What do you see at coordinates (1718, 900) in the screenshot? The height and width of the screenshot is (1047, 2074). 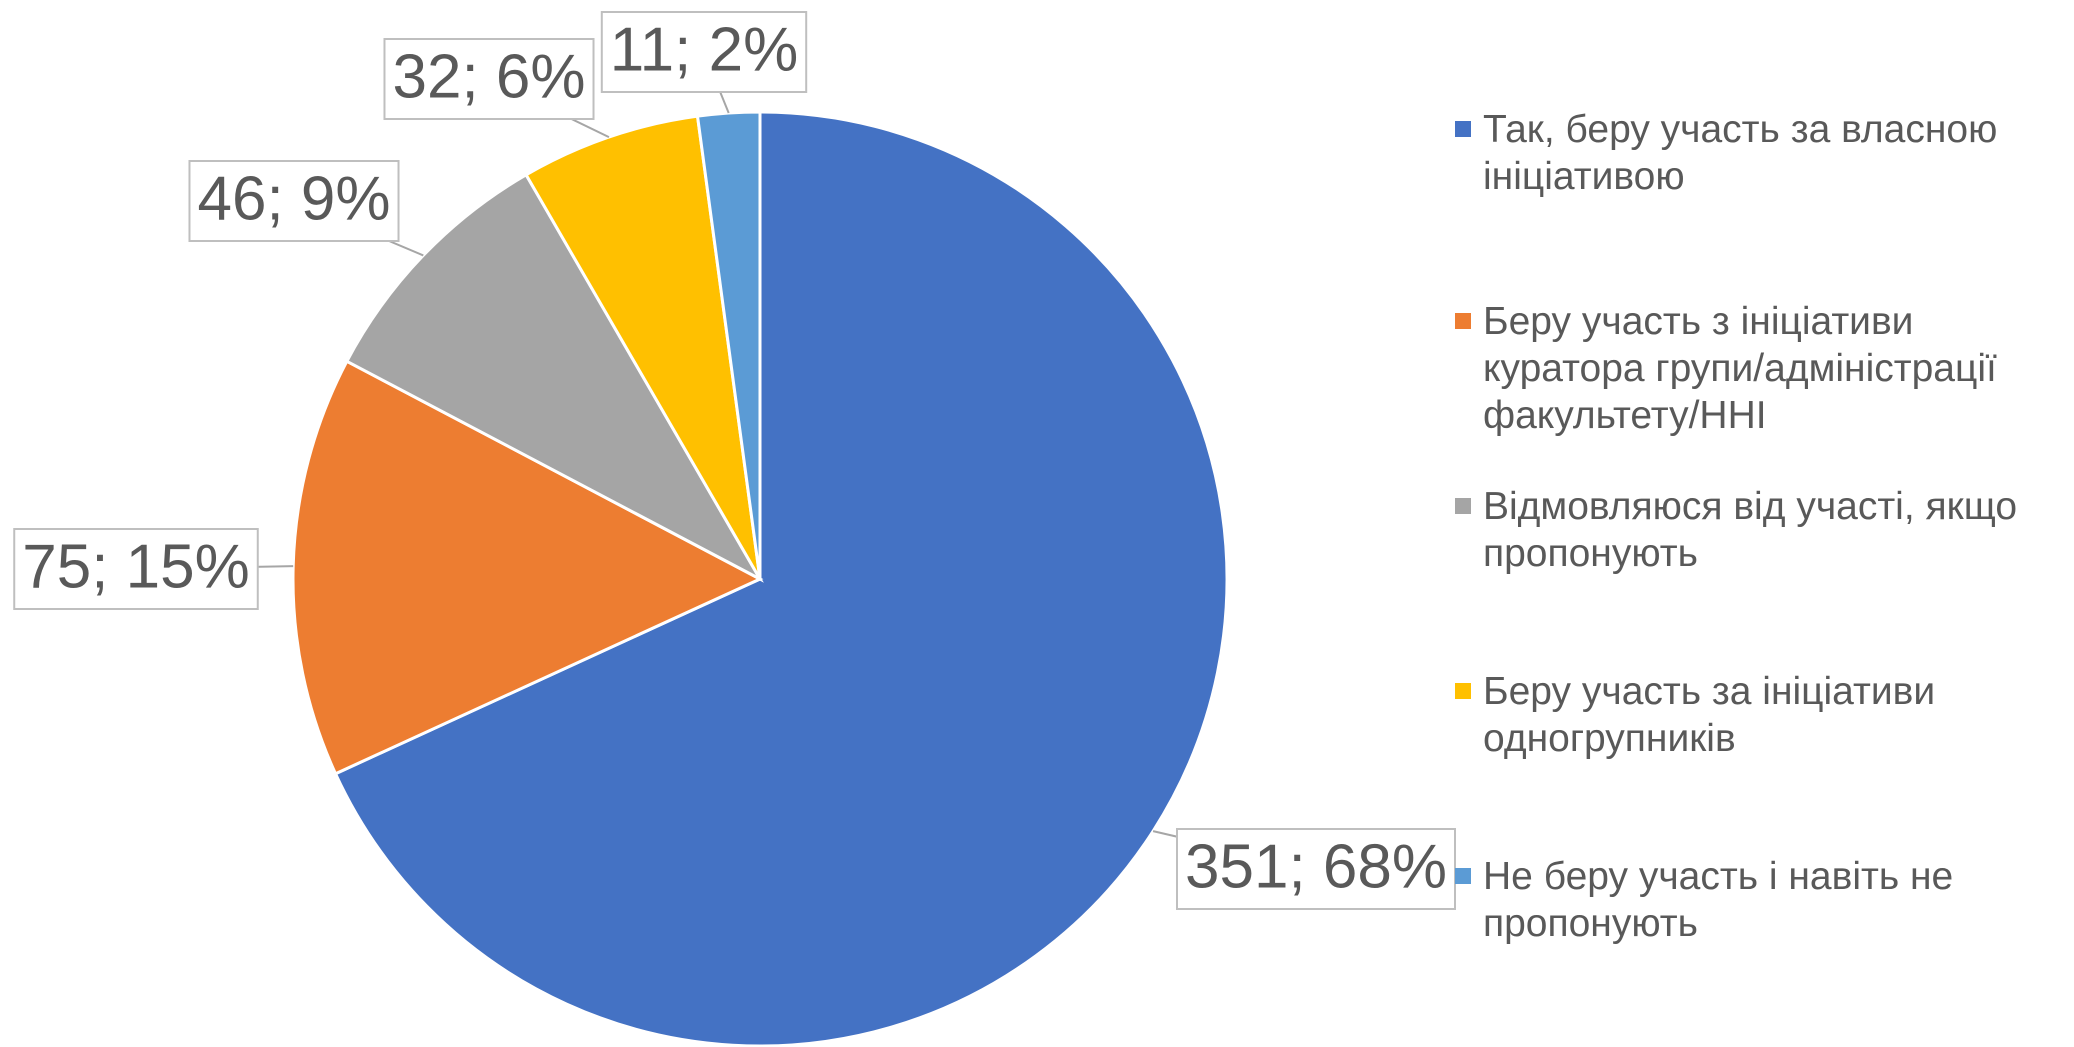 I see `legend-label: Не беру участь і навіть не пропонують` at bounding box center [1718, 900].